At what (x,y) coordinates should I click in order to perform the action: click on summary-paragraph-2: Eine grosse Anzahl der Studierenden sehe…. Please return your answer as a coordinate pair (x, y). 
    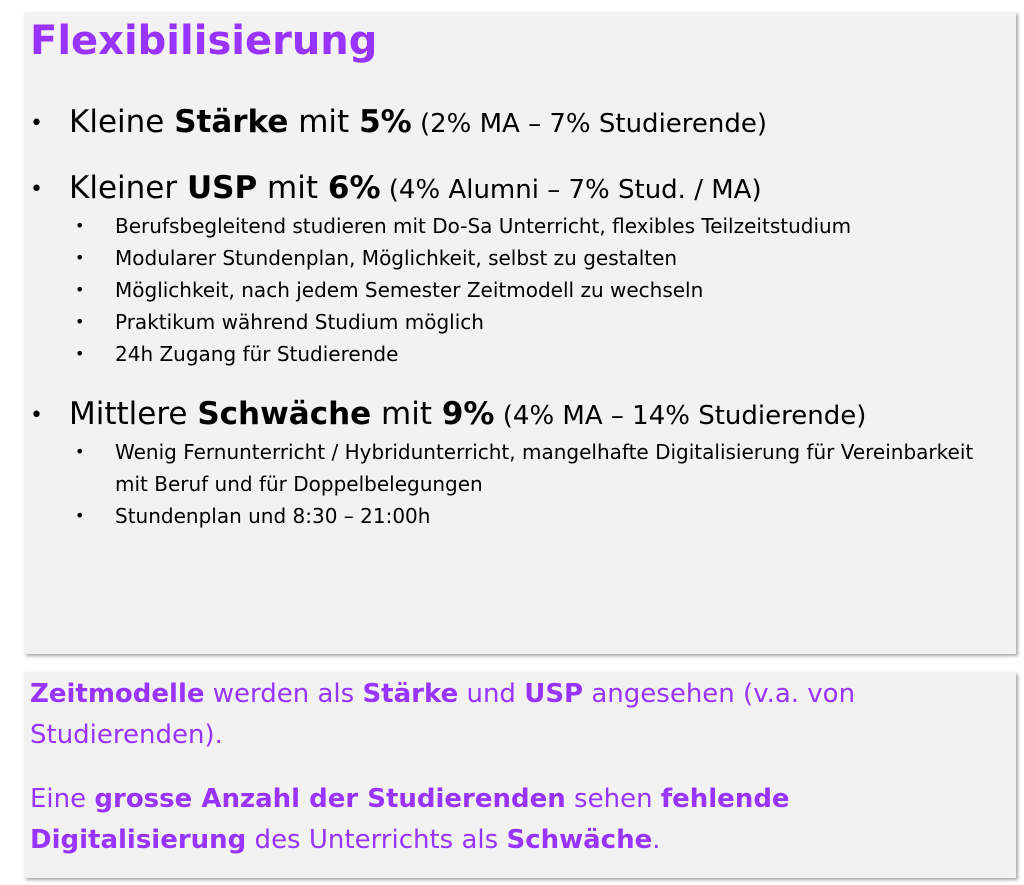
    Looking at the image, I should click on (410, 819).